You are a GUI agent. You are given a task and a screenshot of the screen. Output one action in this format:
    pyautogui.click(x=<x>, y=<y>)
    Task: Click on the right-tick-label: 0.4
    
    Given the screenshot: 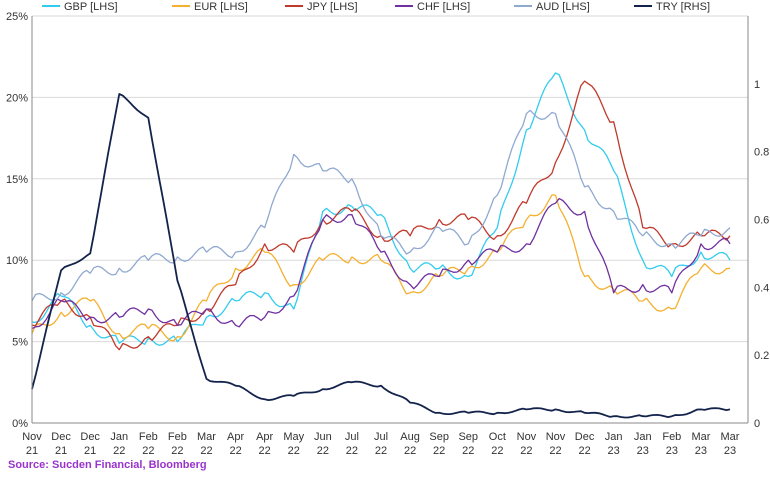 What is the action you would take?
    pyautogui.click(x=761, y=288)
    